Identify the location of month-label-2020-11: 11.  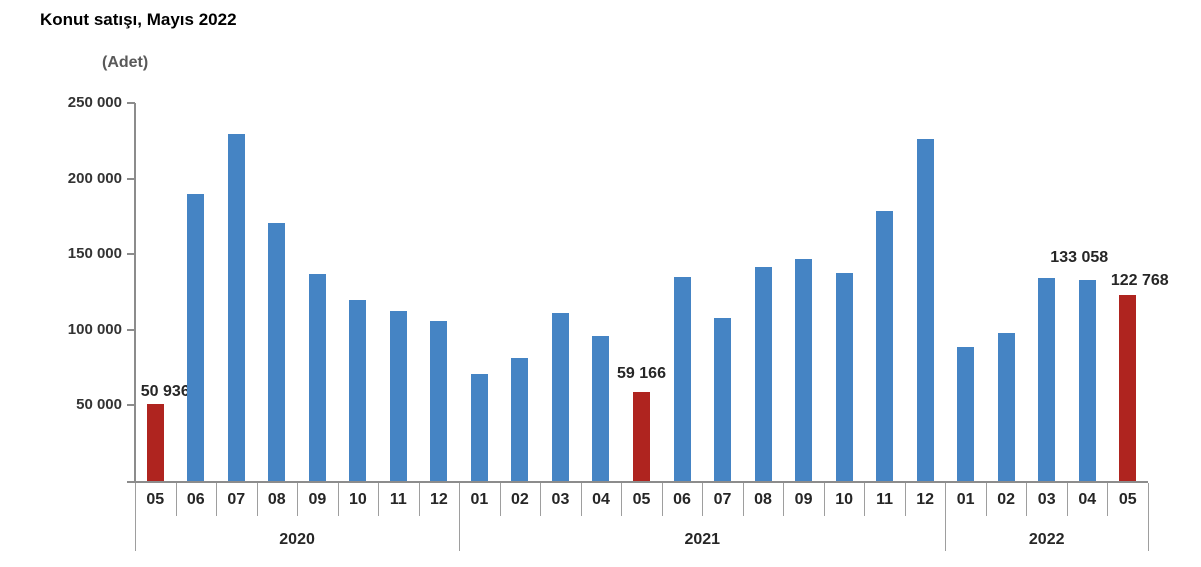
(398, 499).